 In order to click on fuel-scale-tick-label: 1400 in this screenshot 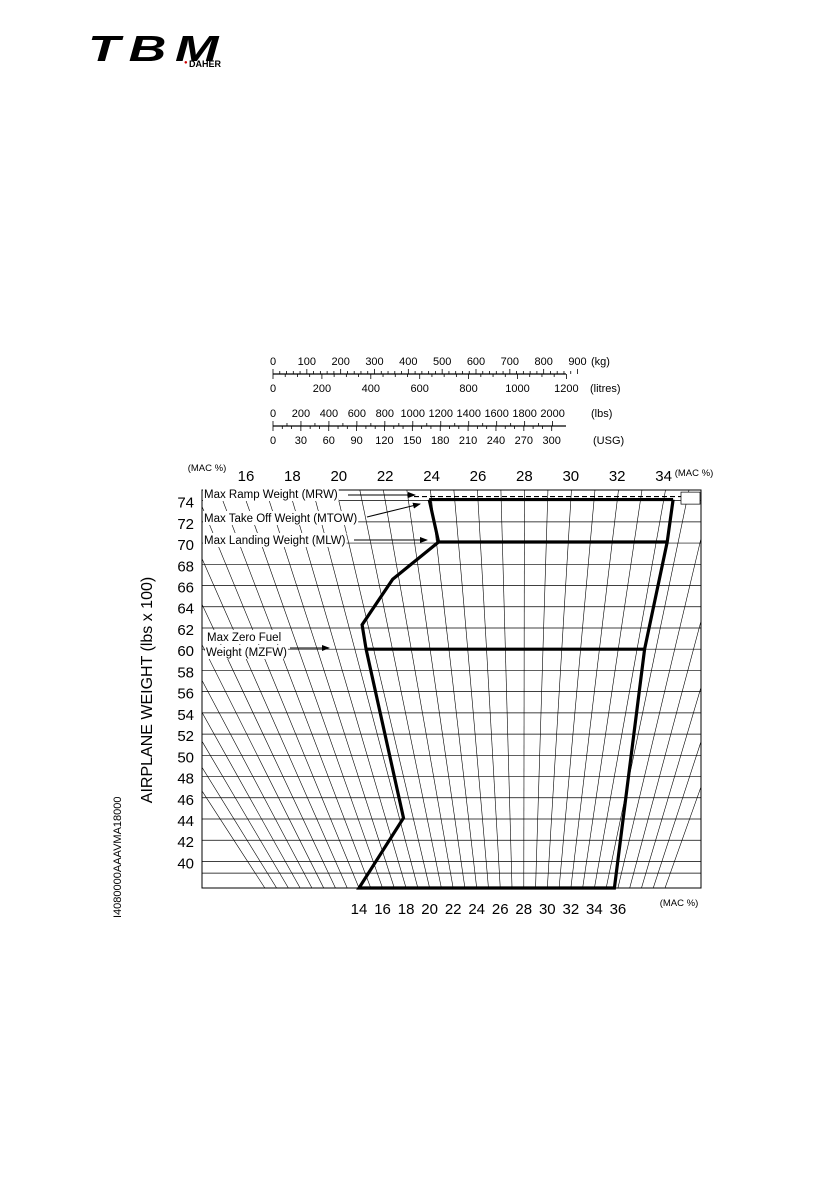, I will do `click(468, 414)`.